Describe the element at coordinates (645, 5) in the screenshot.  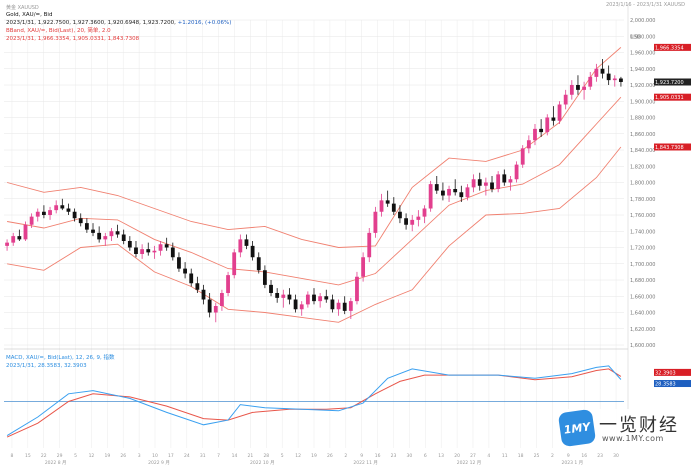
I see `header-right-tag: 2023/1/16 - 2023/1/31 XAUUSD` at that location.